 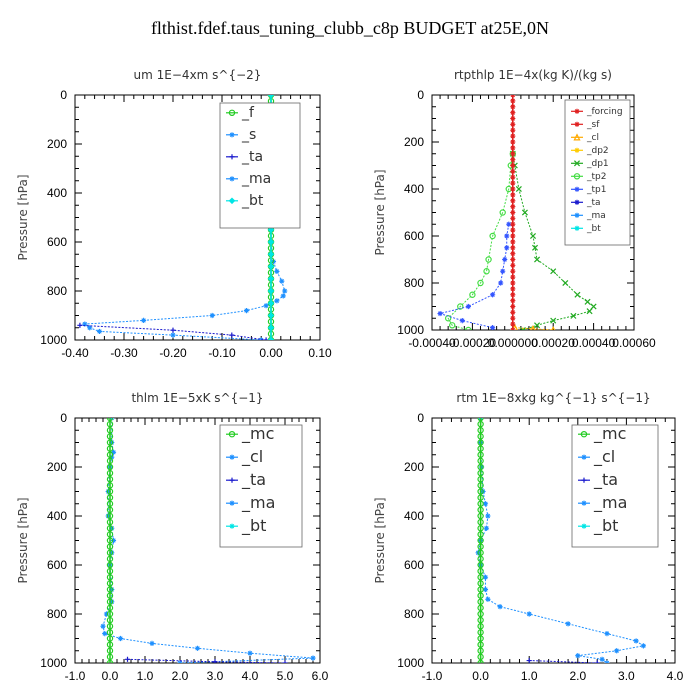 I want to click on panel-title: um 1E−4xm s^{−2}, so click(x=198, y=75).